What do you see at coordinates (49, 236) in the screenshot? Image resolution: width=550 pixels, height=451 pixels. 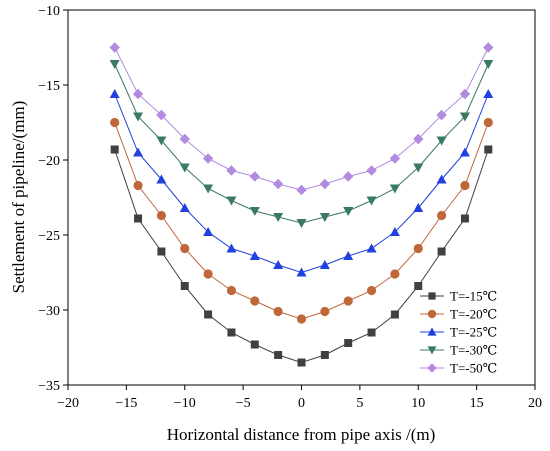 I see `y-tick-label: −25` at bounding box center [49, 236].